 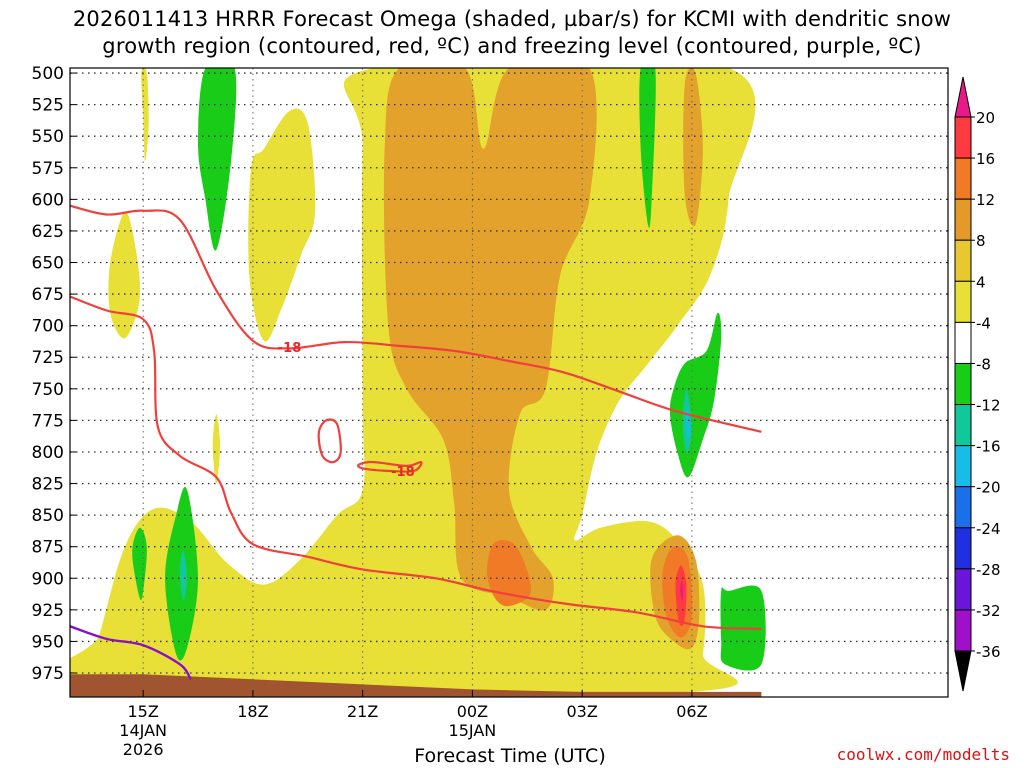 I want to click on y-tick-label-575: 575, so click(x=48, y=169).